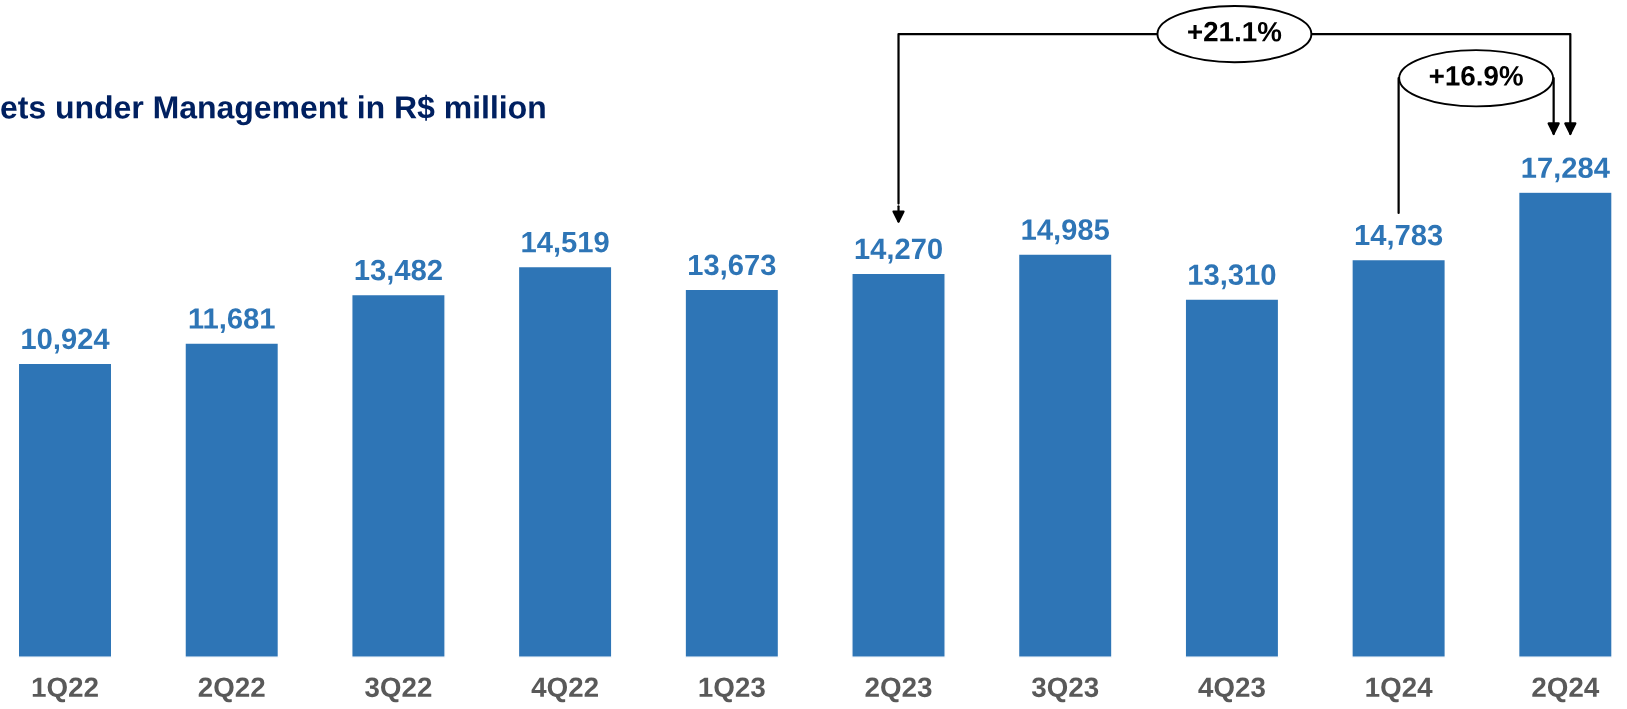  I want to click on data-label: 10,924, so click(66, 341).